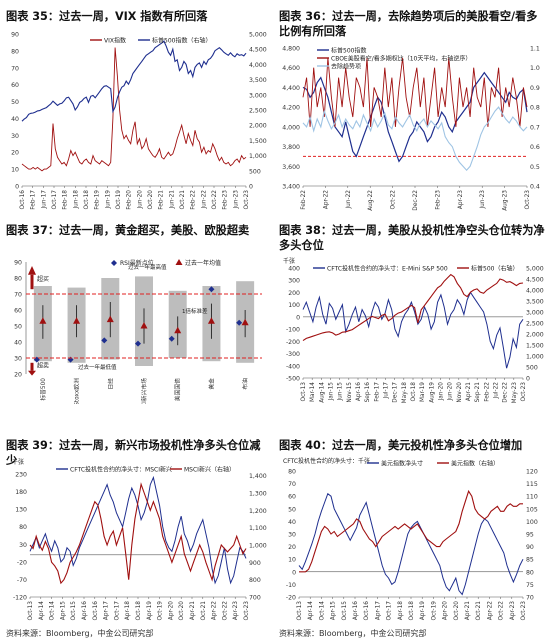  What do you see at coordinates (368, 392) in the screenshot?
I see `x-tick-label: Sep-16` at bounding box center [368, 392].